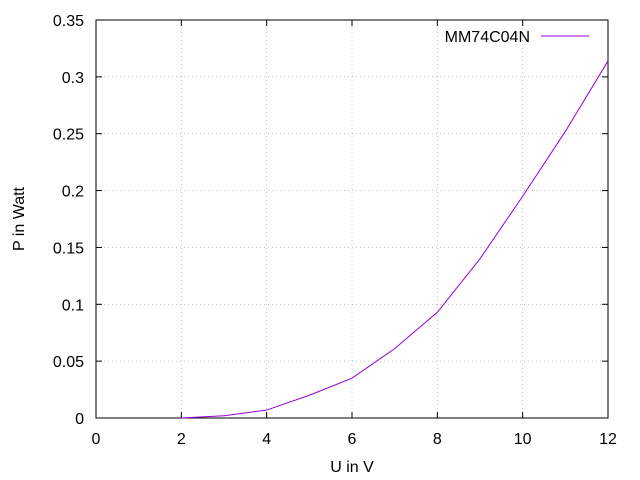  I want to click on x-tick-label: 8, so click(437, 439).